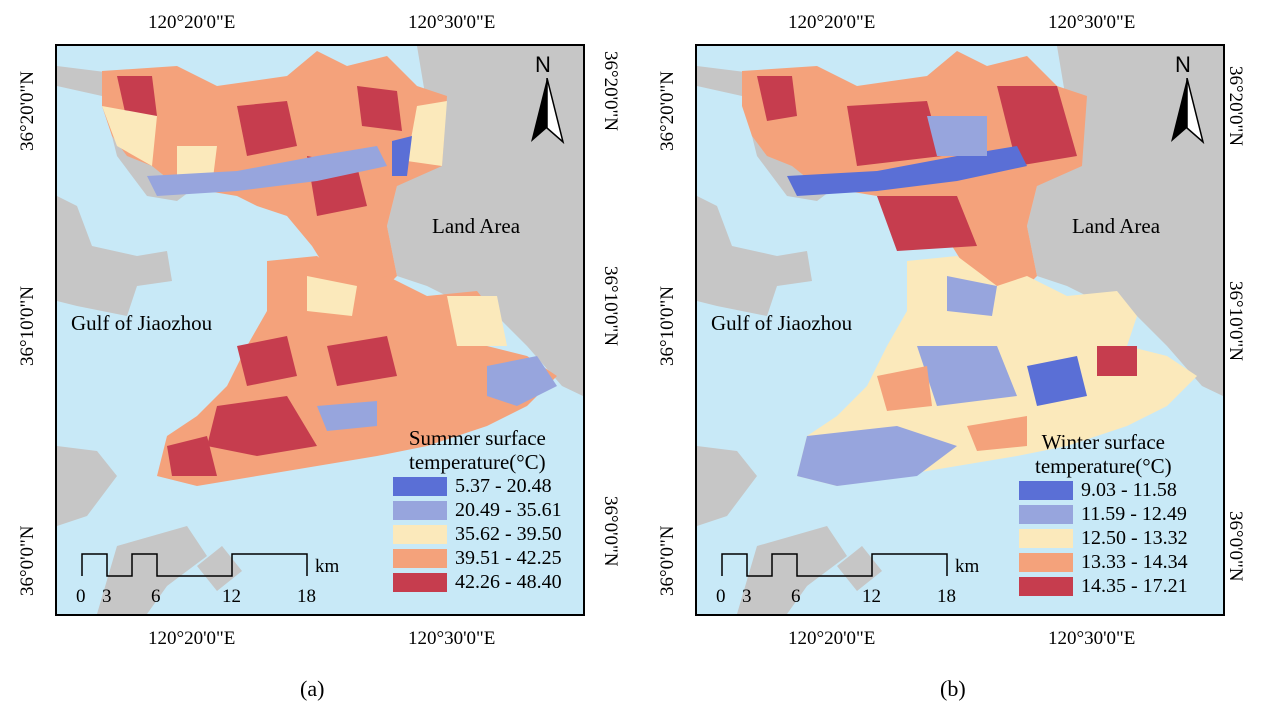  I want to click on legend-item: 11.59 - 12.49, so click(1103, 514).